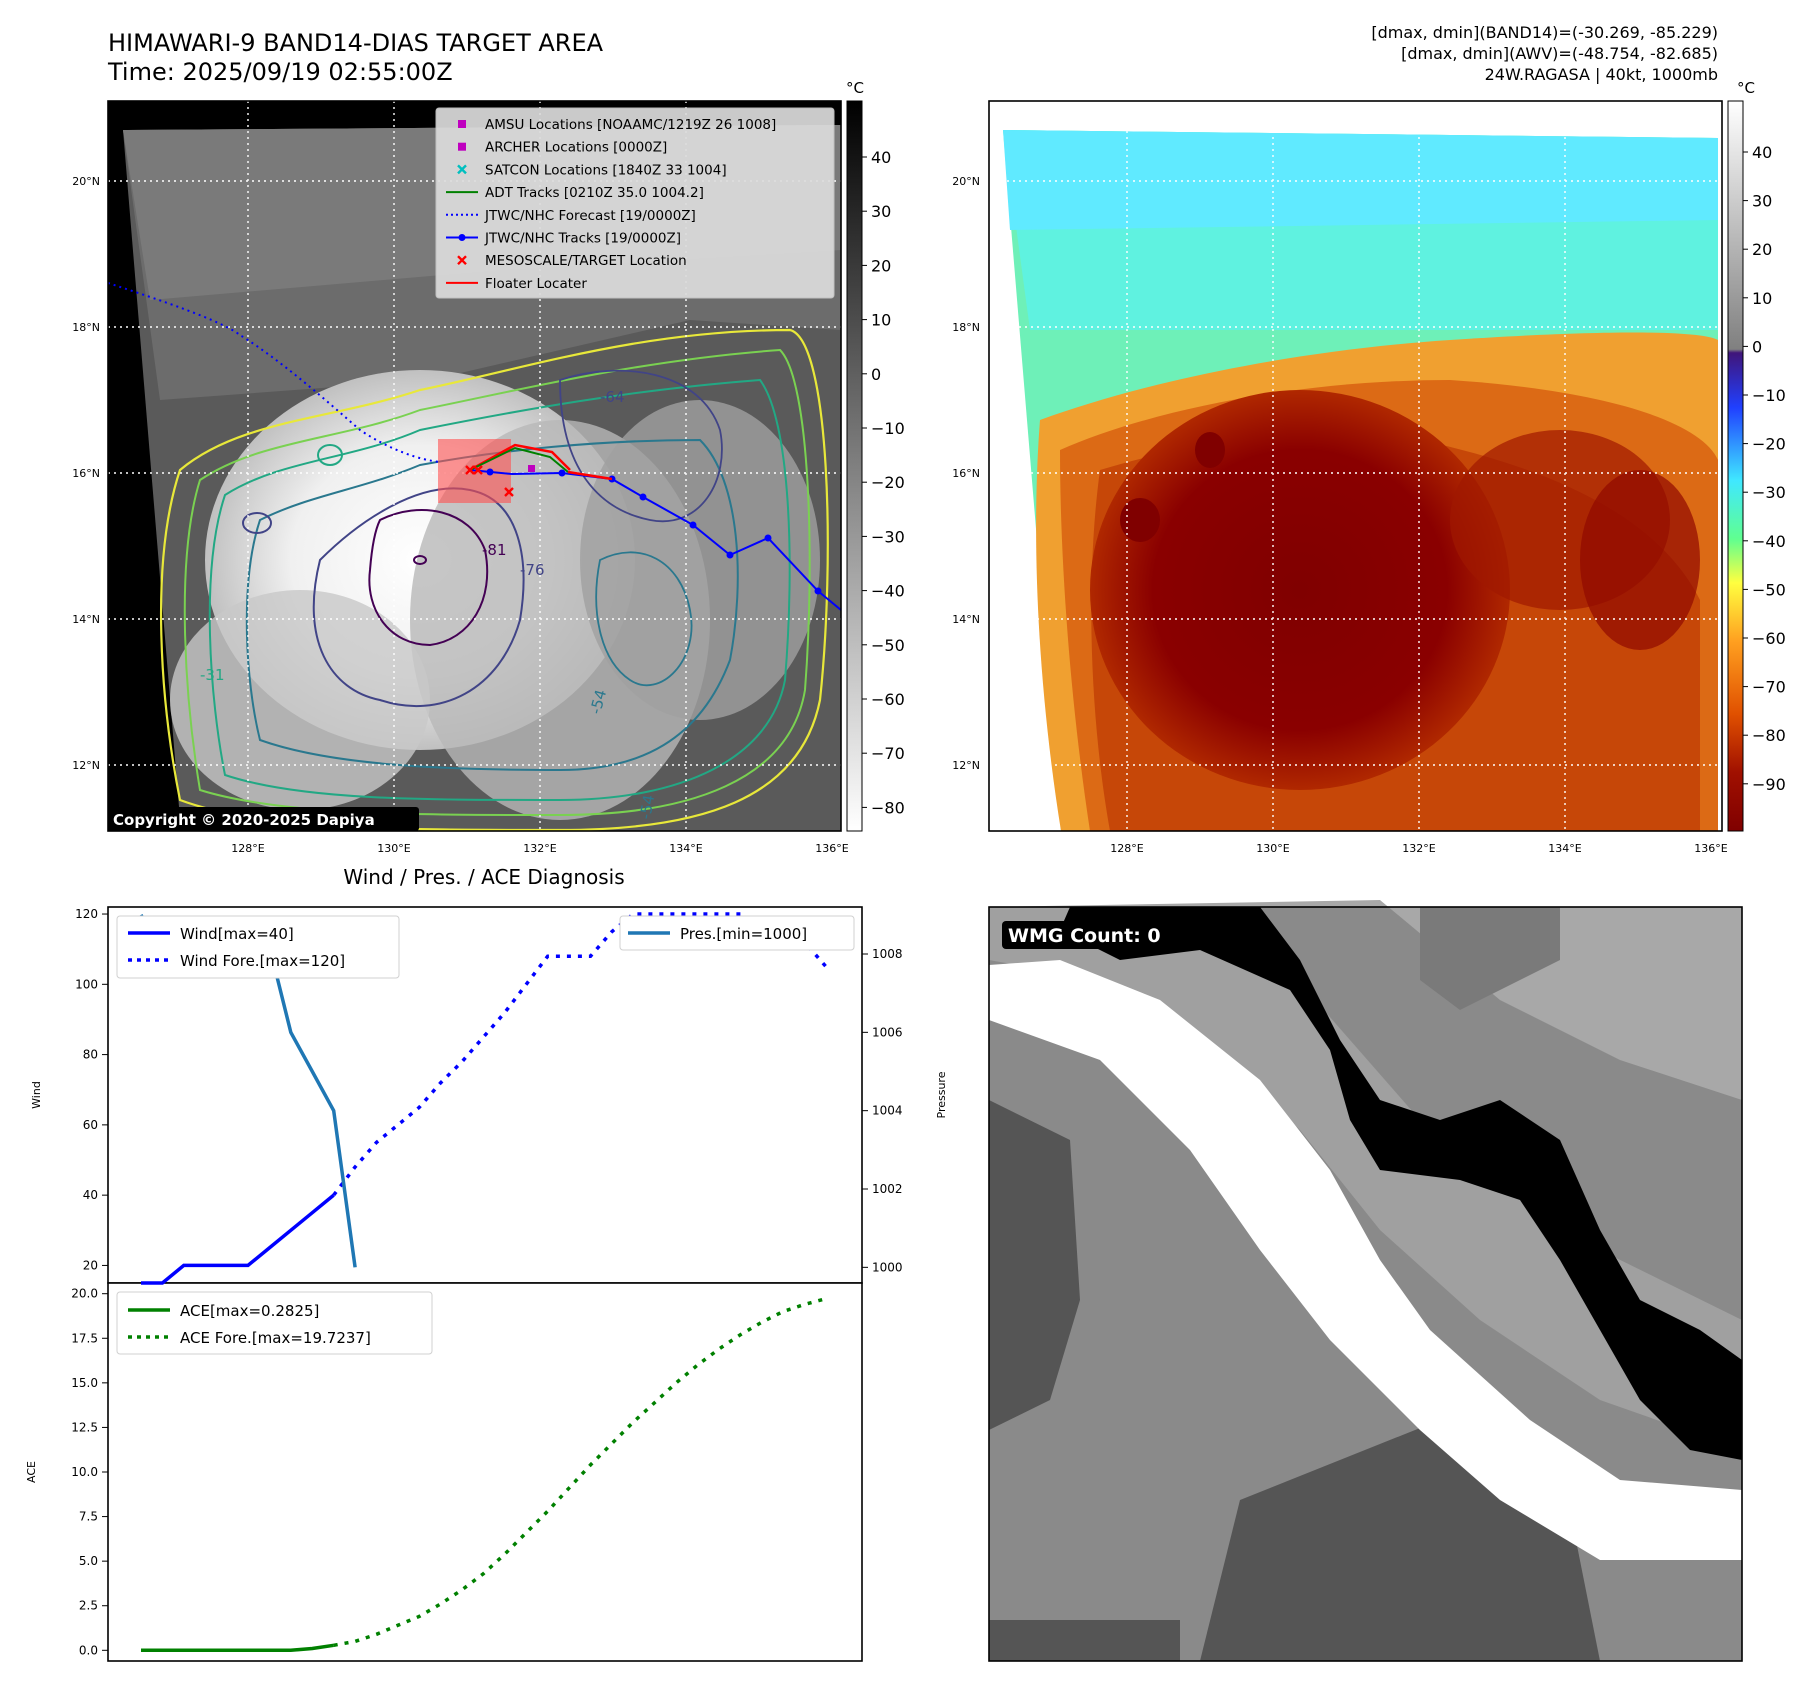 Image resolution: width=1801 pixels, height=1690 pixels. Describe the element at coordinates (876, 374) in the screenshot. I see `colorbar-tick-label: 0` at that location.